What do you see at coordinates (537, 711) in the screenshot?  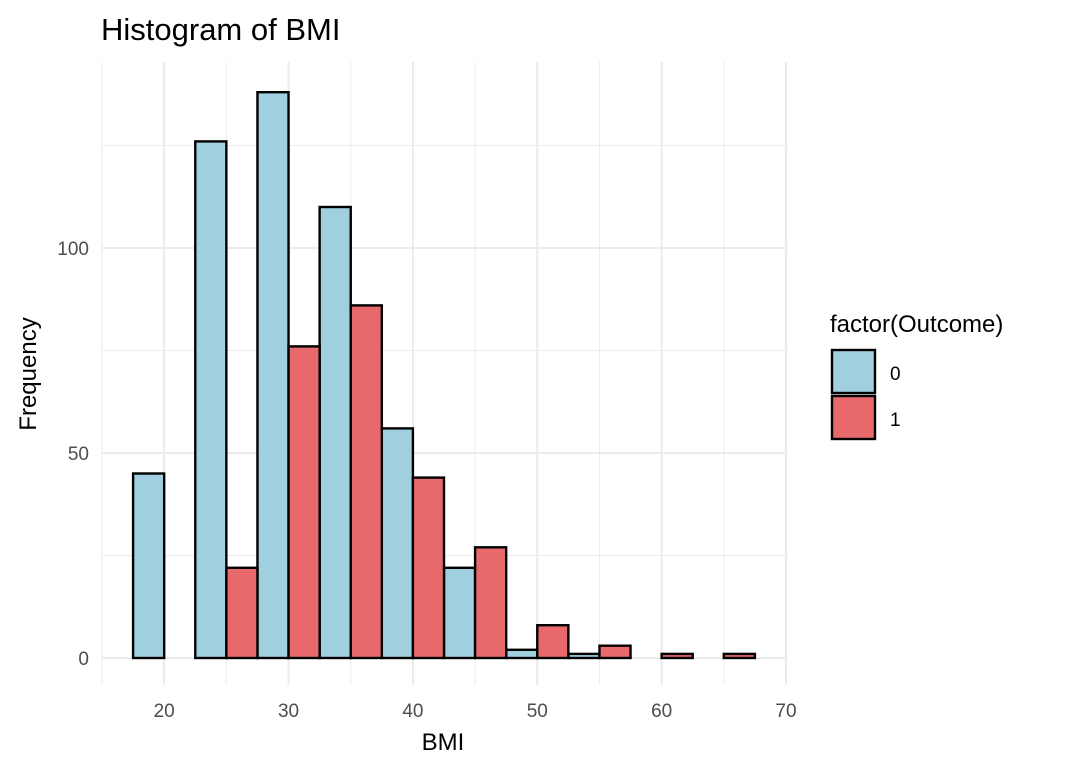 I see `x-tick-label-50: 50` at bounding box center [537, 711].